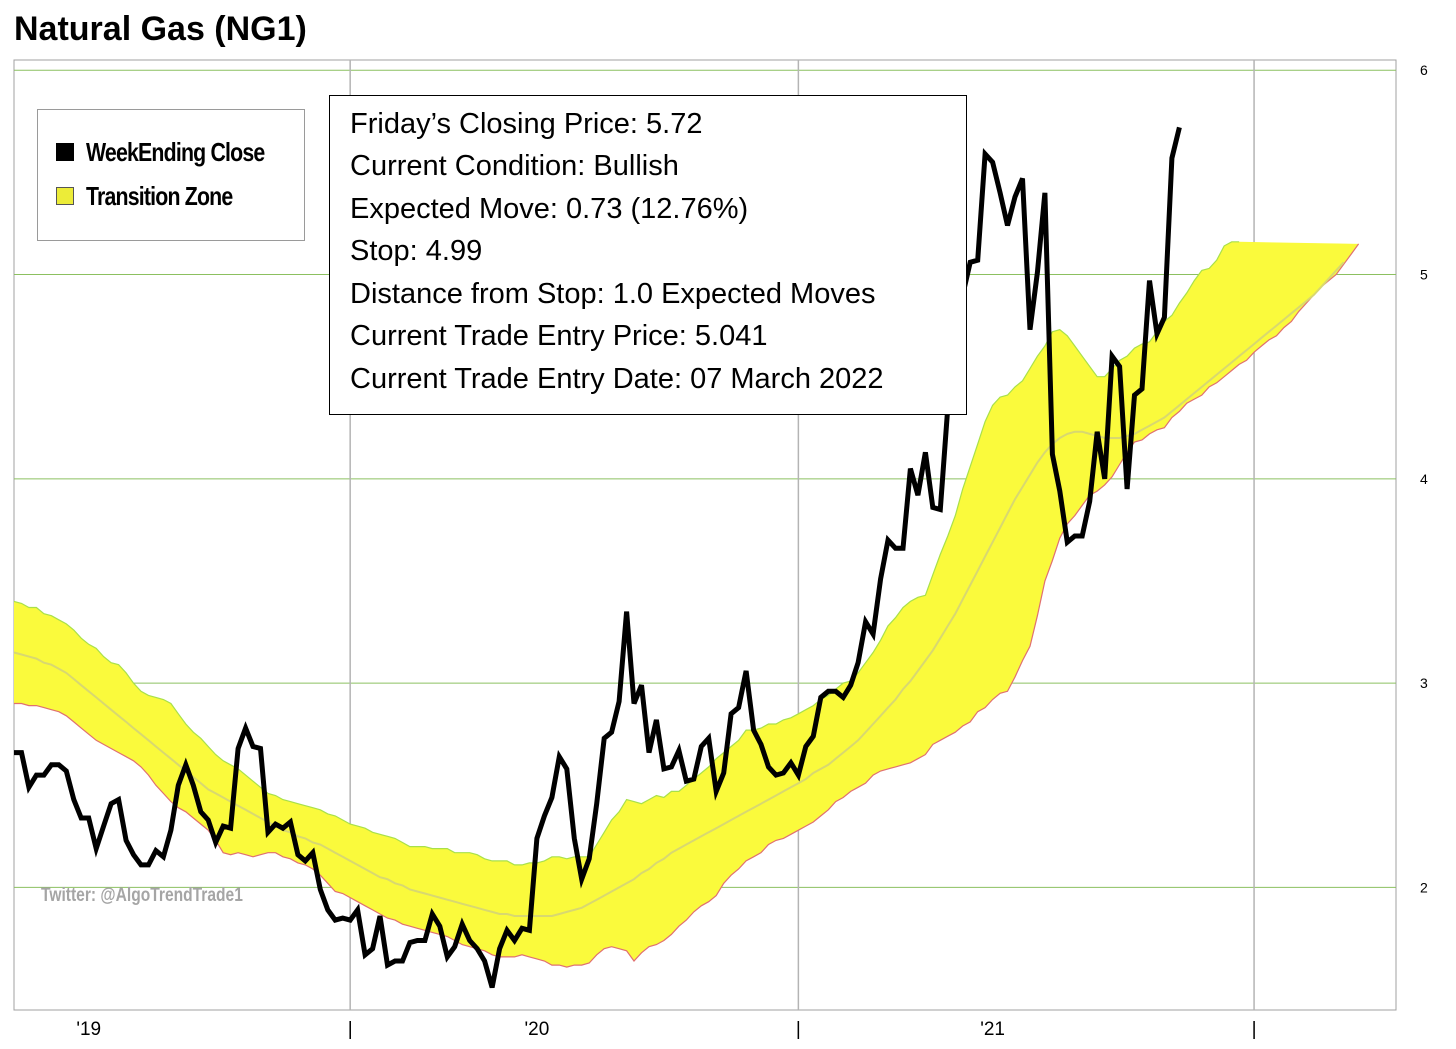 The image size is (1456, 1049). What do you see at coordinates (65, 196) in the screenshot?
I see `legend-swatch-yellow` at bounding box center [65, 196].